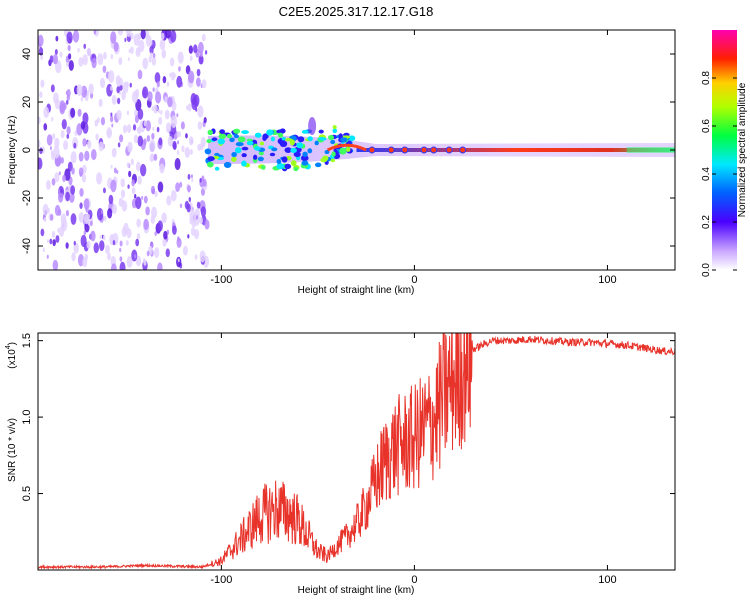 The height and width of the screenshot is (600, 750). I want to click on signal-bead, so click(405, 150).